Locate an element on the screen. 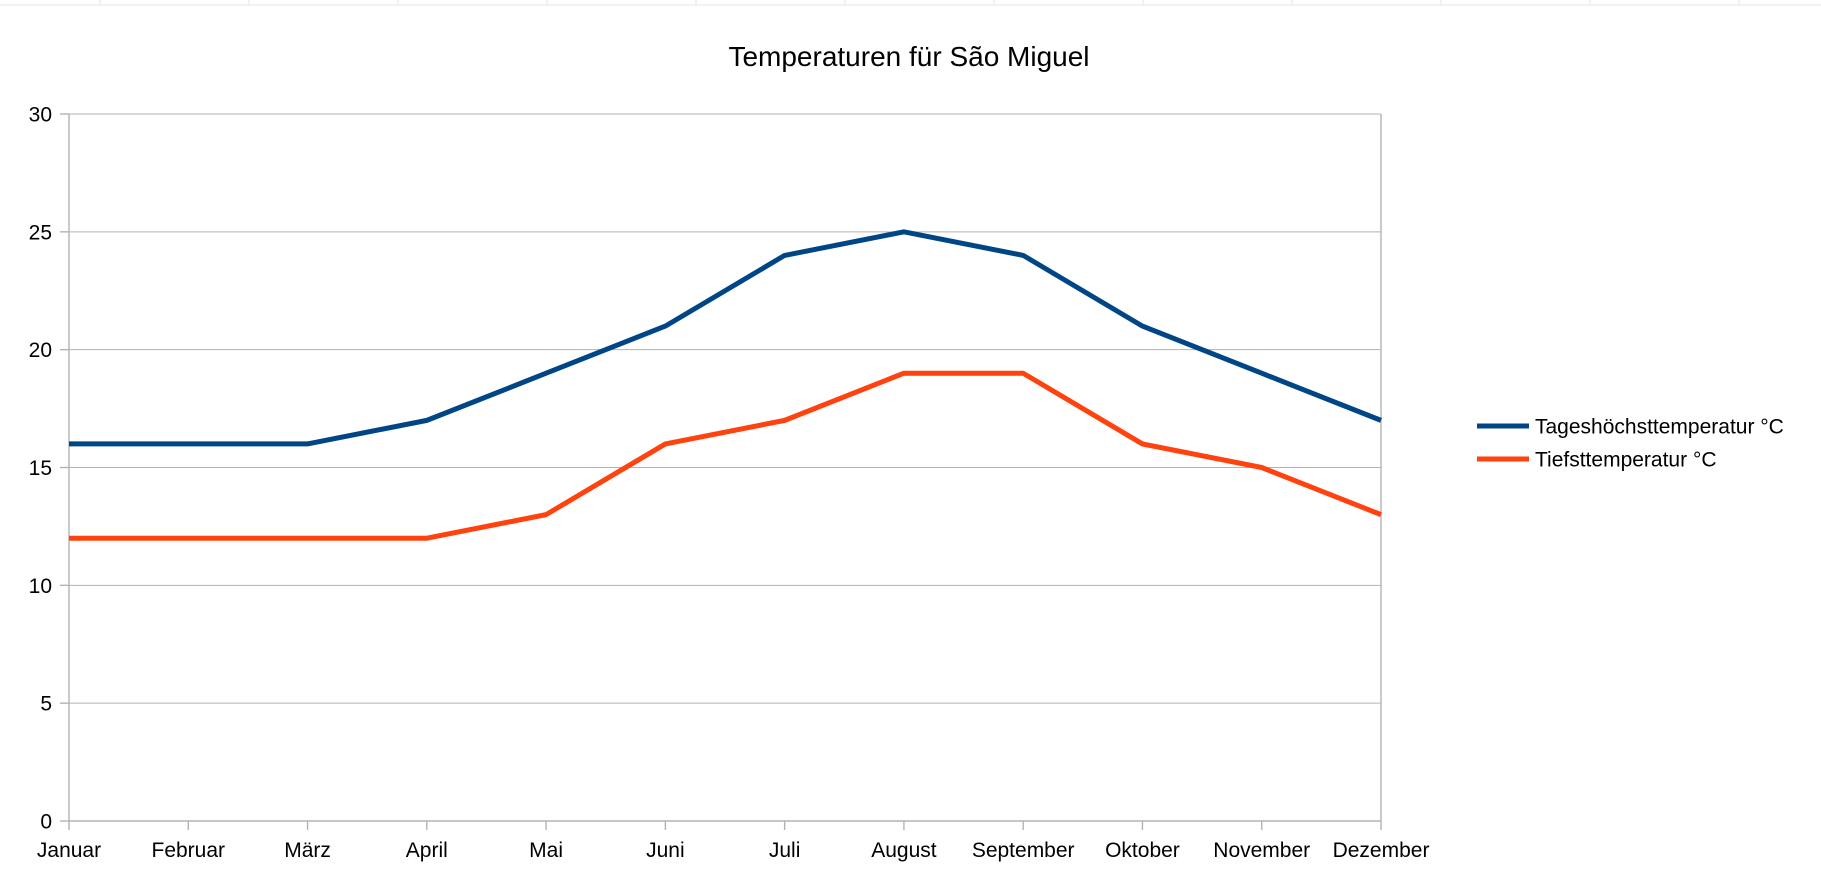 This screenshot has width=1821, height=879. x-tick-label: Dezember is located at coordinates (1381, 850).